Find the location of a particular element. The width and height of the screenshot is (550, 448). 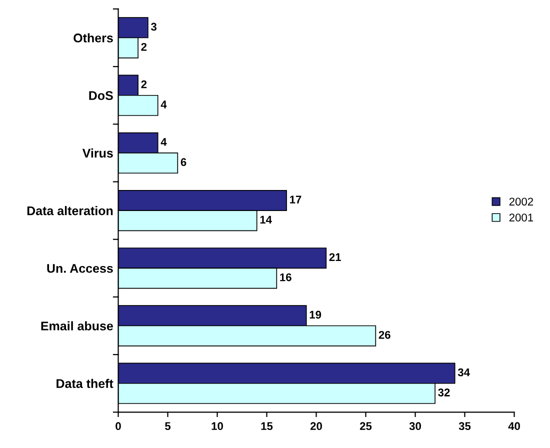

data-label: 14 is located at coordinates (266, 220).